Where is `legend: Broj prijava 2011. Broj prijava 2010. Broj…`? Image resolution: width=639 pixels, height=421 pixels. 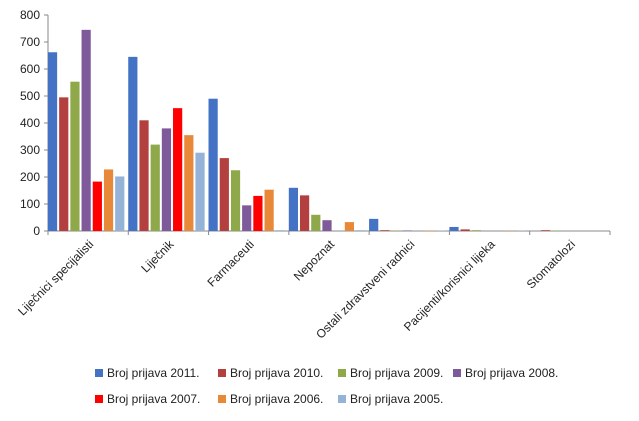
legend: Broj prijava 2011. Broj prijava 2010. Broj… is located at coordinates (326, 386).